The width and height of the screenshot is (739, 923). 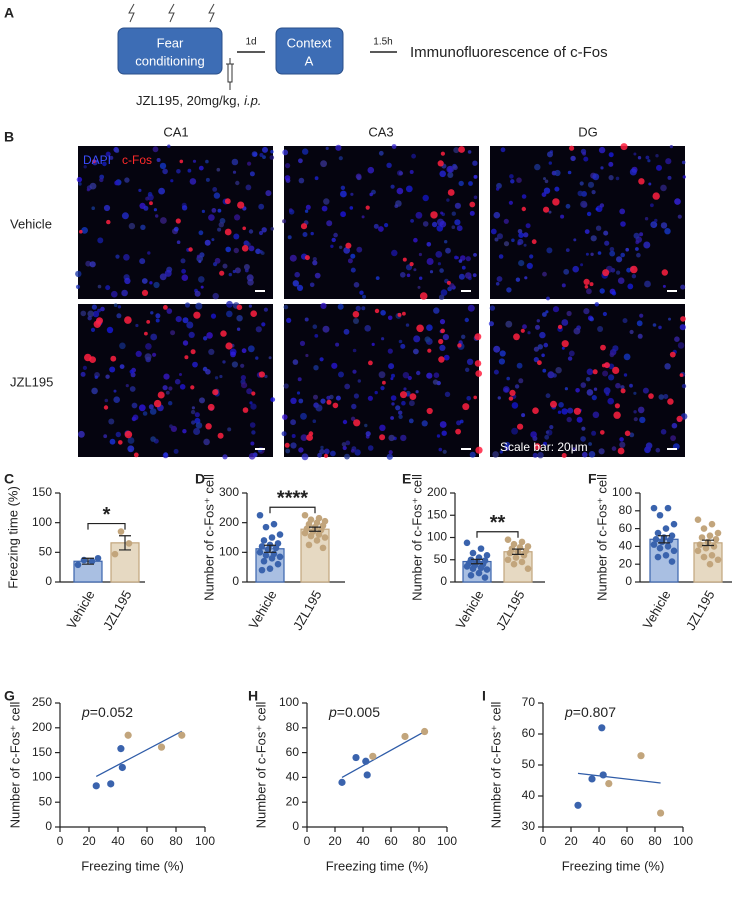 I want to click on x-tick-label: 20, so click(x=571, y=841).